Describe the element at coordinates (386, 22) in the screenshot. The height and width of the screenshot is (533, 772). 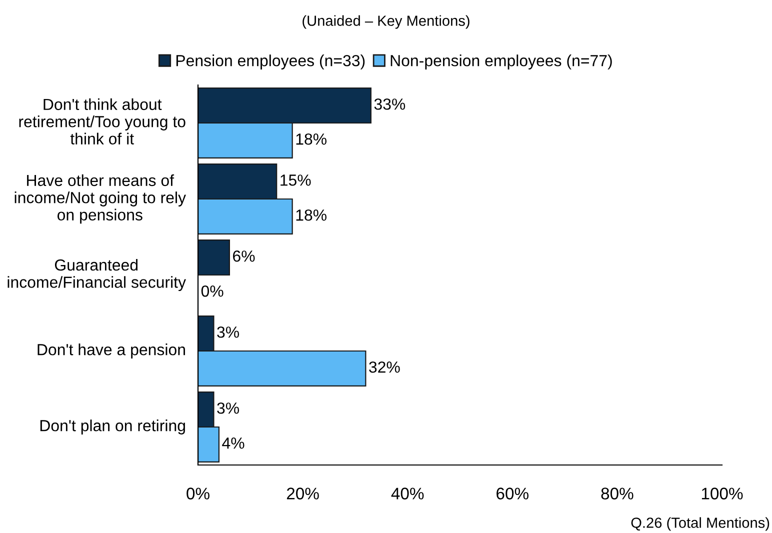
I see `chart-subtitle: (Unaided – Key Mentions)` at that location.